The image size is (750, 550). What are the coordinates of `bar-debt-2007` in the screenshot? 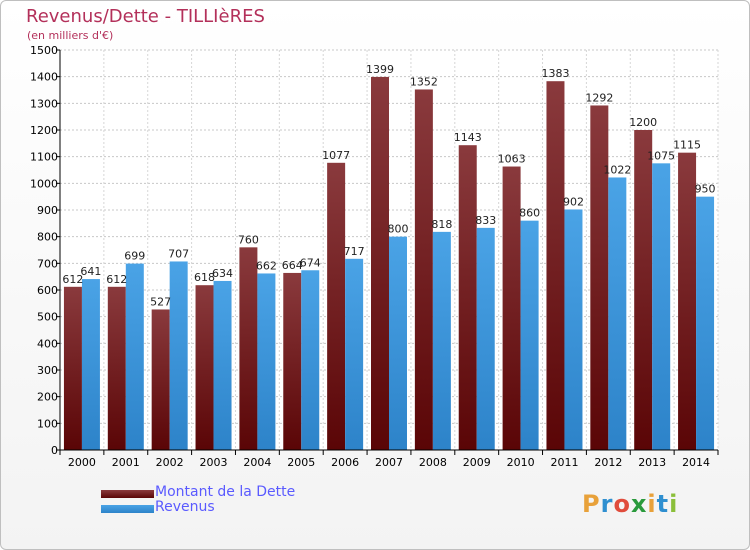 It's located at (380, 263).